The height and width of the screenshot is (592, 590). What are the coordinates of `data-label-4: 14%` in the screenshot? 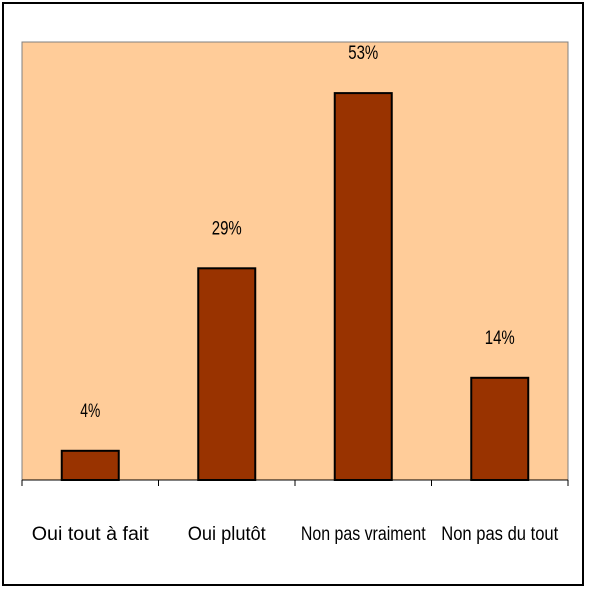 It's located at (500, 338).